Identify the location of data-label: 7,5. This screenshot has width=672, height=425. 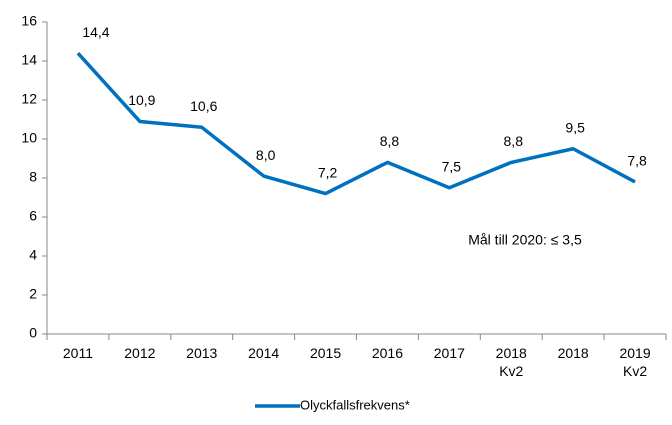
(452, 166).